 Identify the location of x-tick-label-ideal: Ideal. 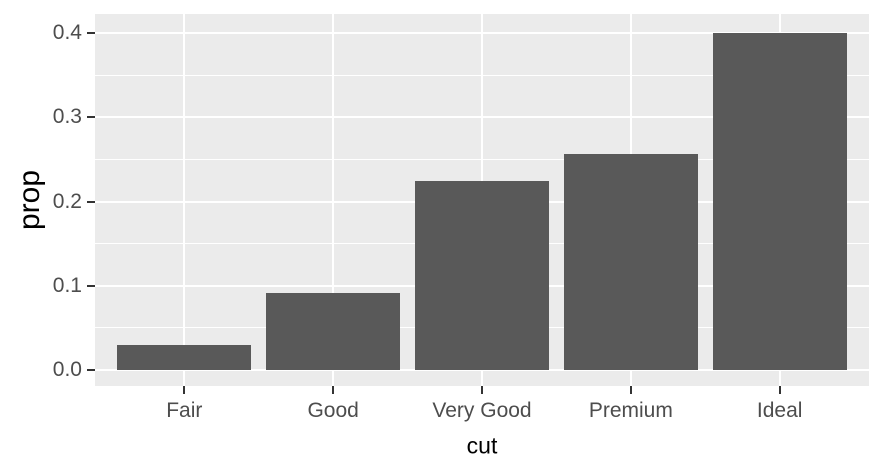
(779, 410).